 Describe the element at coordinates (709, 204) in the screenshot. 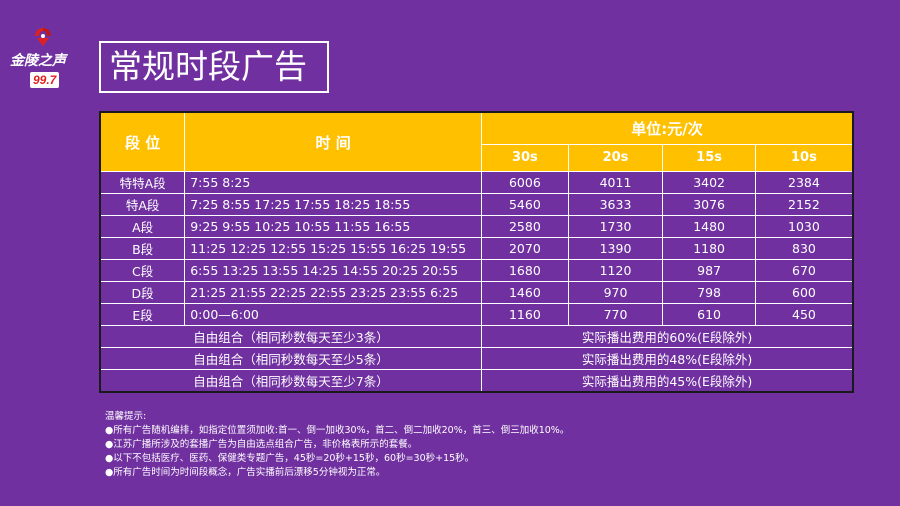

I see `price-cell: 3076` at that location.